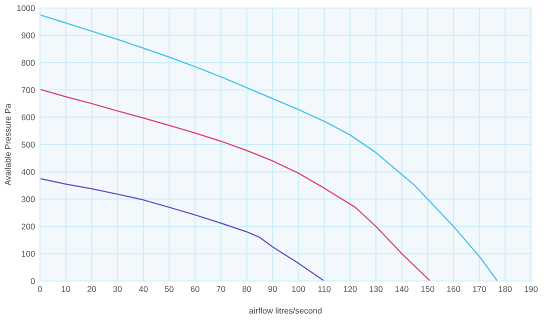 This screenshot has height=320, width=548. What do you see at coordinates (28, 35) in the screenshot?
I see `y-tick-label: 900` at bounding box center [28, 35].